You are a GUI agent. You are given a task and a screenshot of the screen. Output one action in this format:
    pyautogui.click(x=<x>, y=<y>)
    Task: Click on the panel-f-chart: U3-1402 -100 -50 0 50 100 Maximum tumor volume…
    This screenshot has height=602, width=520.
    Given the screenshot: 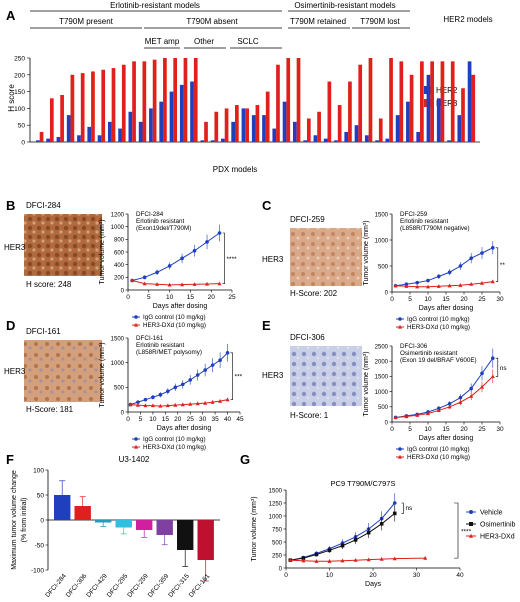 What is the action you would take?
    pyautogui.click(x=115, y=527)
    